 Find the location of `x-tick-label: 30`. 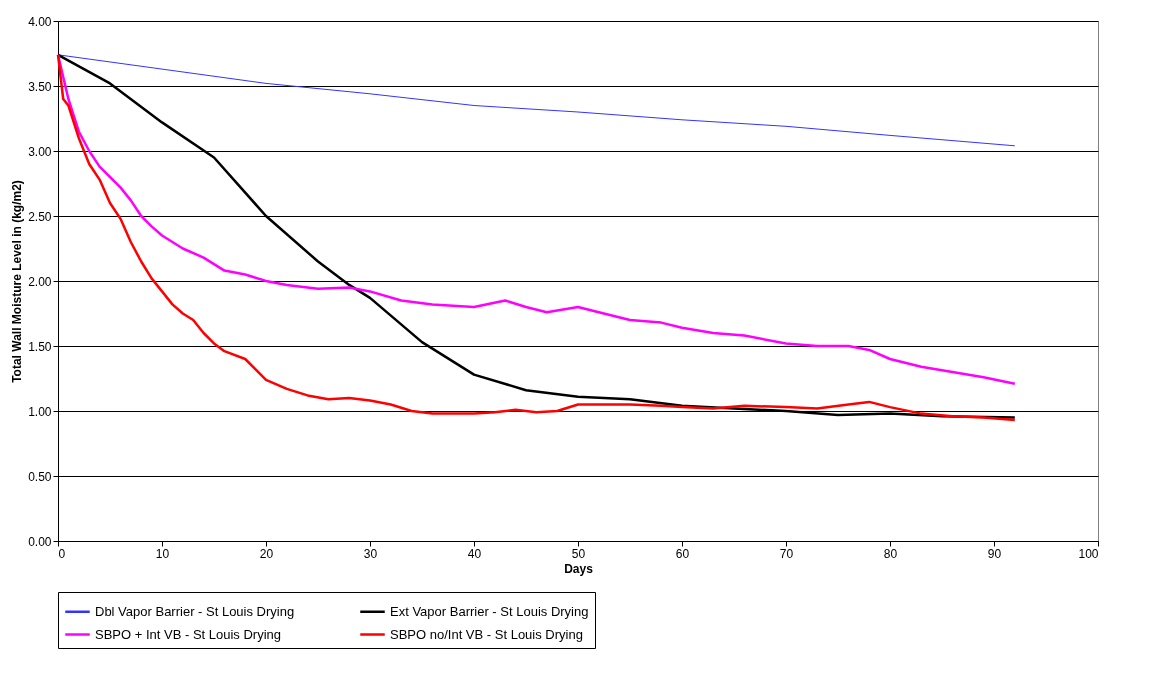

x-tick-label: 30 is located at coordinates (370, 553).